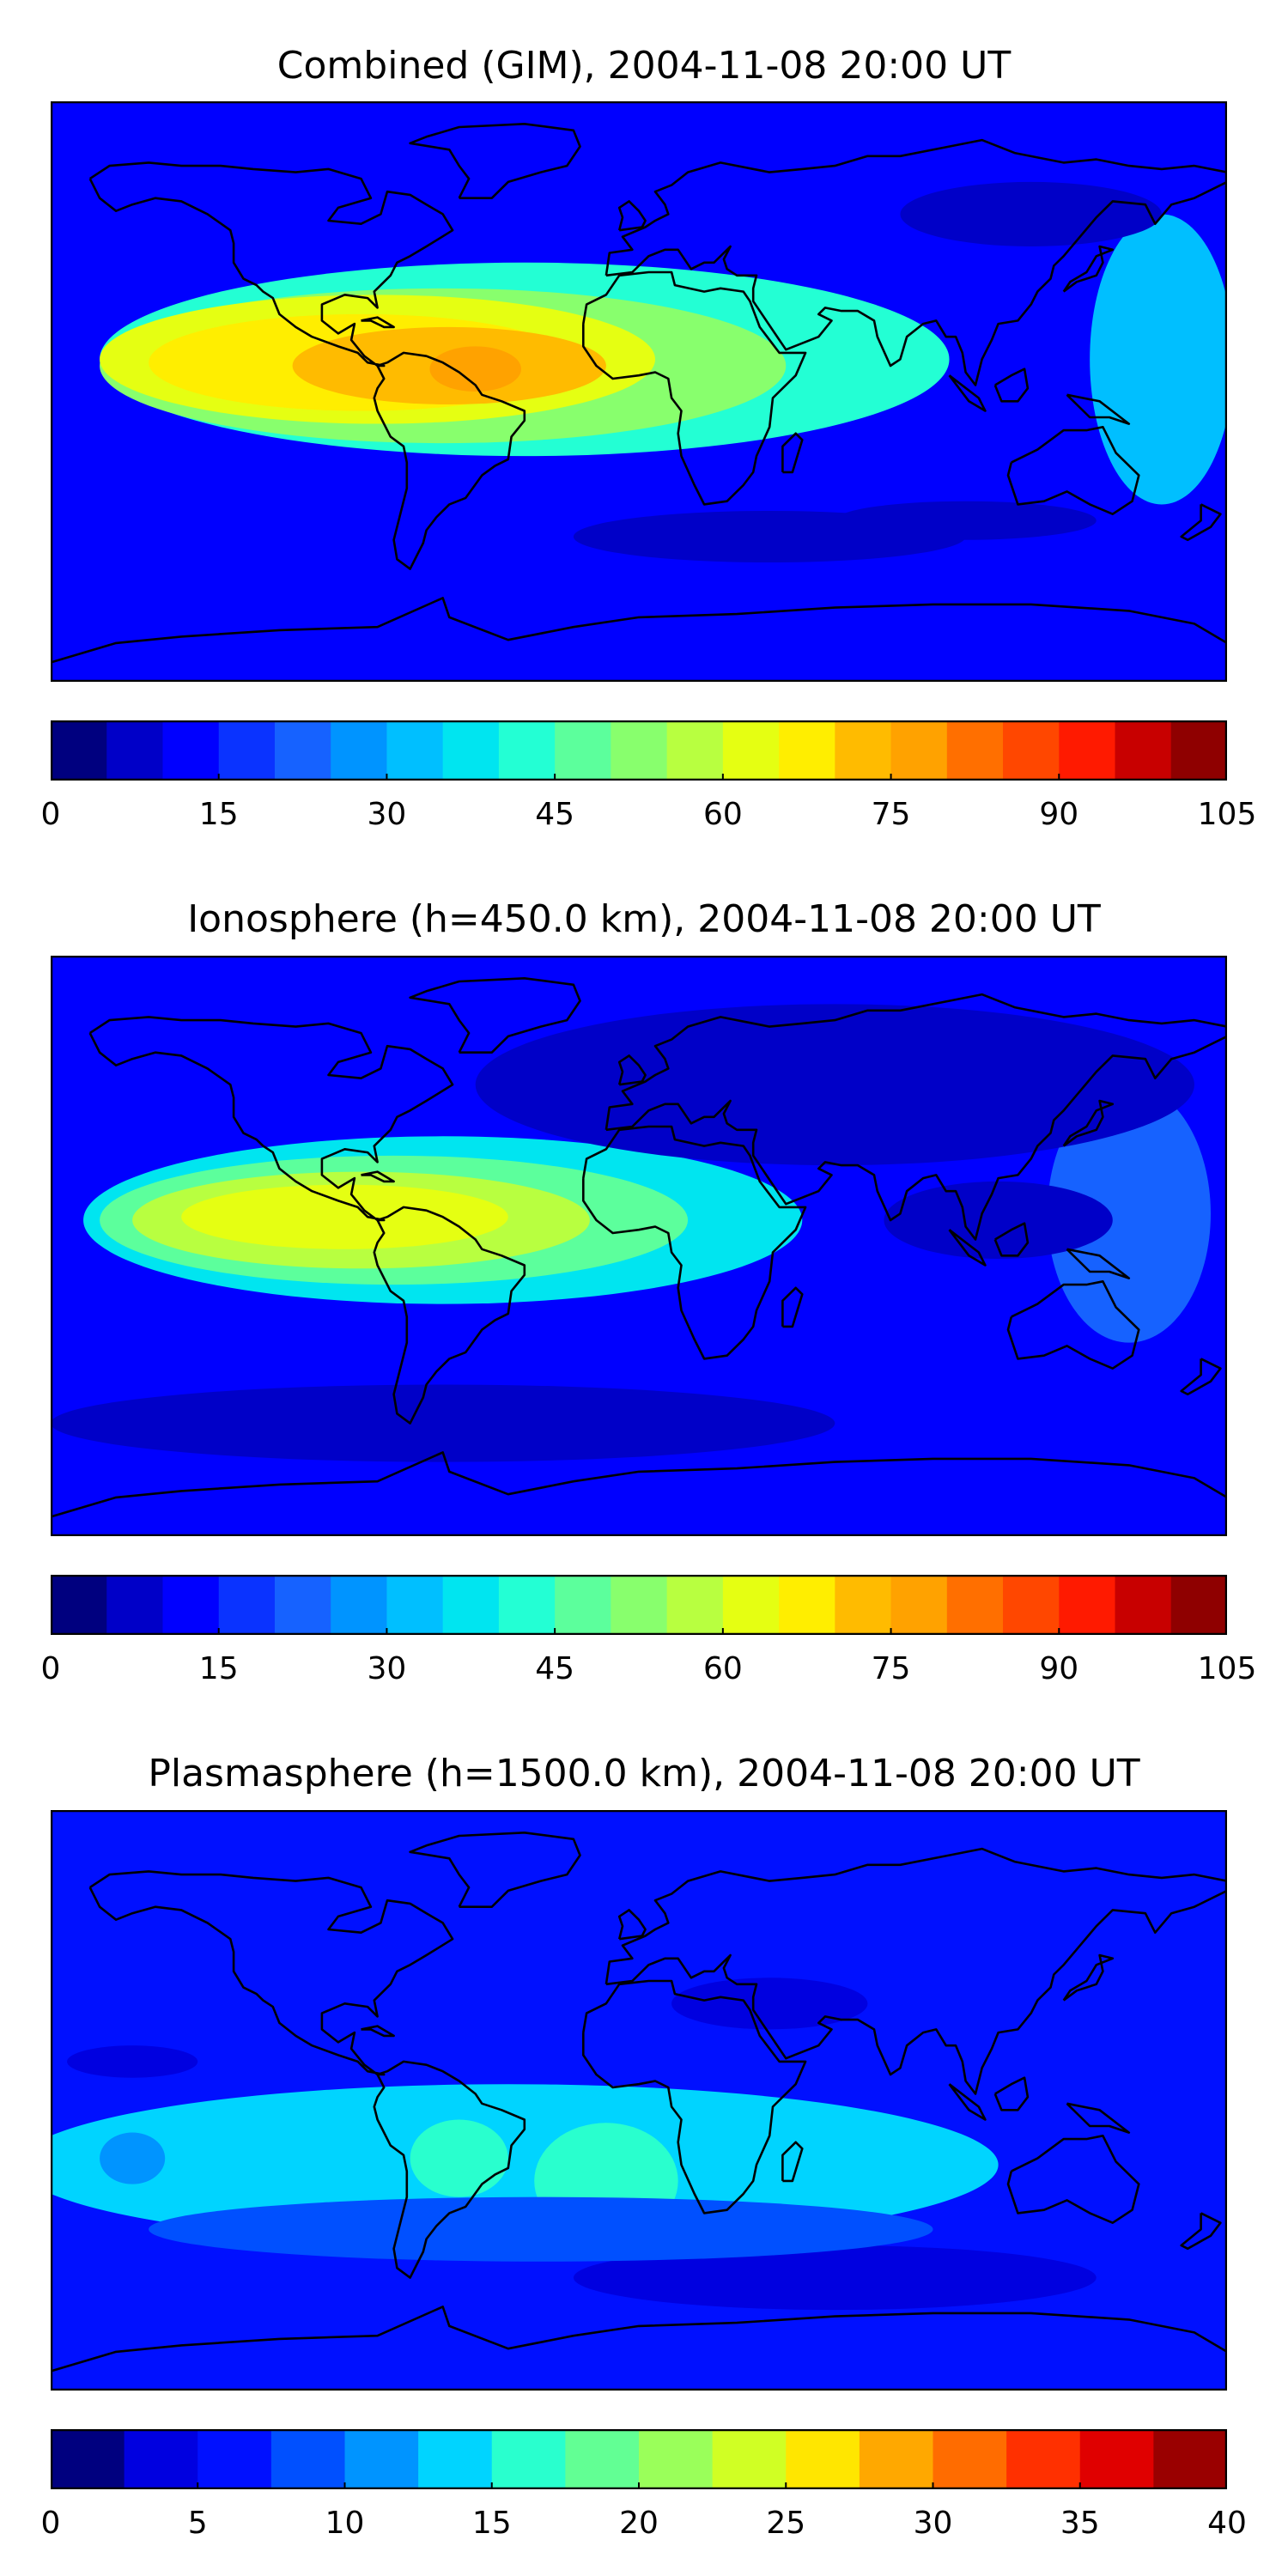 This screenshot has width=1288, height=2576. What do you see at coordinates (492, 2523) in the screenshot?
I see `colorbar-tick-label: 15` at bounding box center [492, 2523].